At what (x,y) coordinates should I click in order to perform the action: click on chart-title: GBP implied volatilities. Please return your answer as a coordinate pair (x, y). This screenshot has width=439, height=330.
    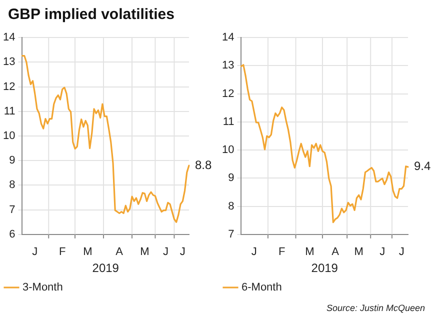
    Looking at the image, I should click on (91, 15).